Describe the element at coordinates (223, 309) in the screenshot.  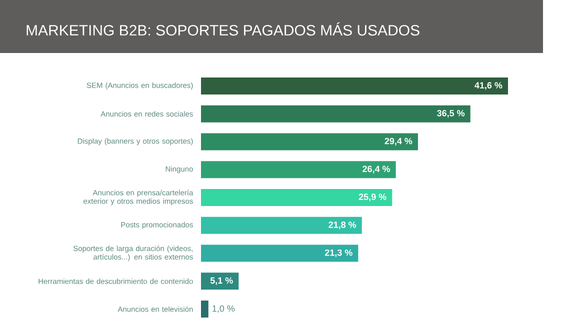
I see `data-label: 1,0 %` at that location.